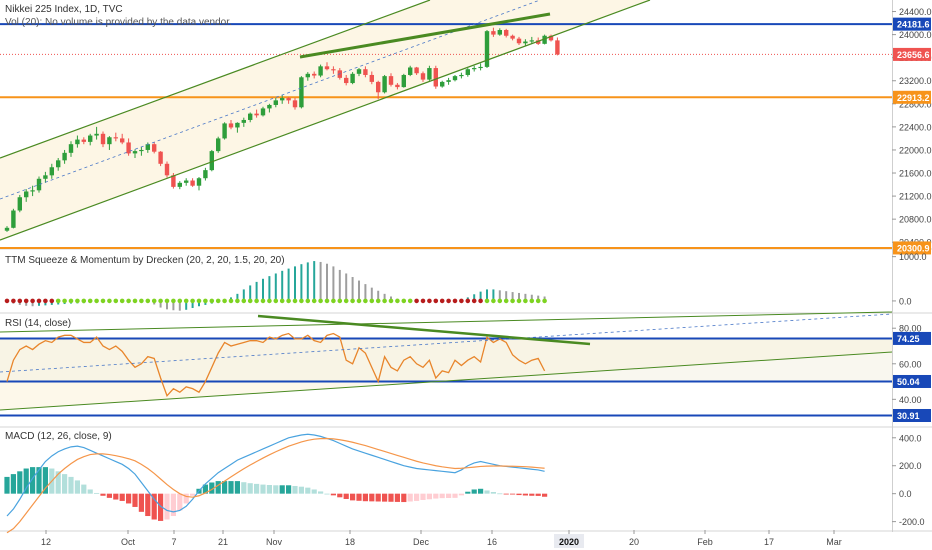  Describe the element at coordinates (913, 55) in the screenshot. I see `price-label-23656.6: 23656.6` at that location.